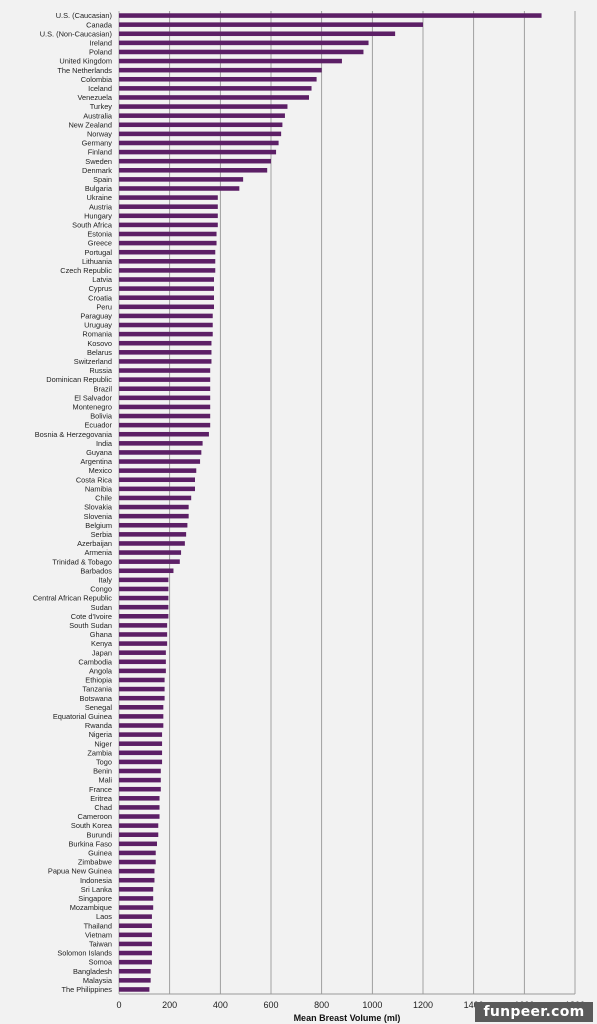 This screenshot has width=597, height=1024. I want to click on category-label: Bulgaria, so click(99, 188).